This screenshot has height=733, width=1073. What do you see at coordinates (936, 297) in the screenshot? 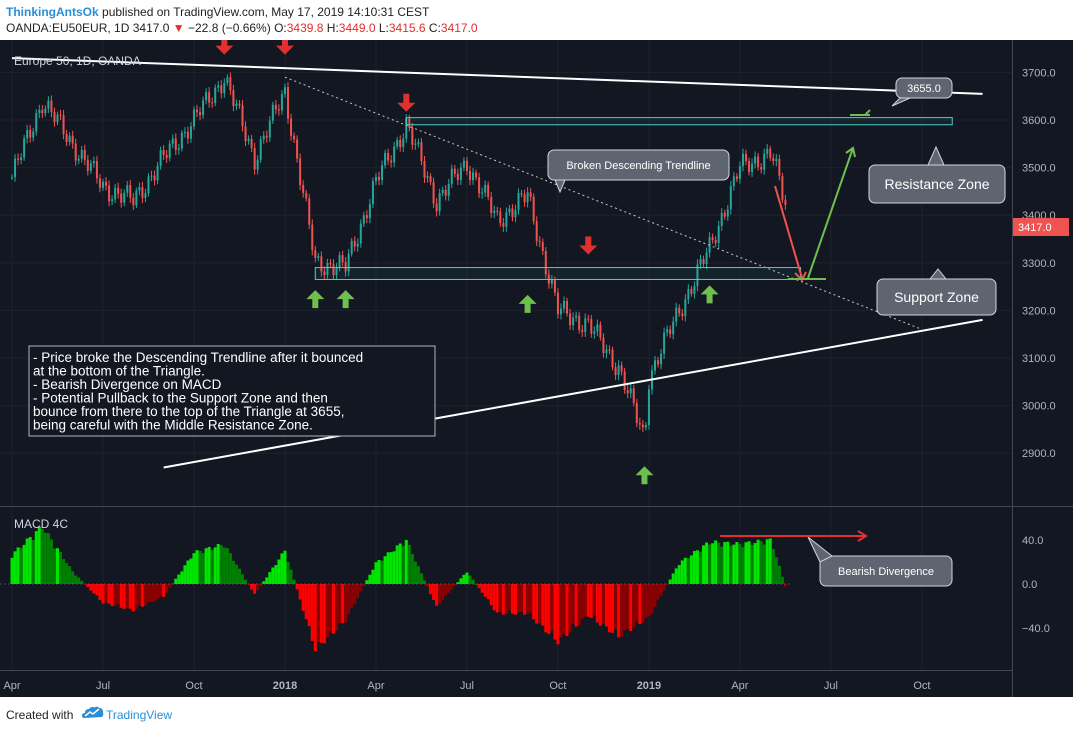
I see `support-zone-callout-label: Support Zone` at bounding box center [936, 297].